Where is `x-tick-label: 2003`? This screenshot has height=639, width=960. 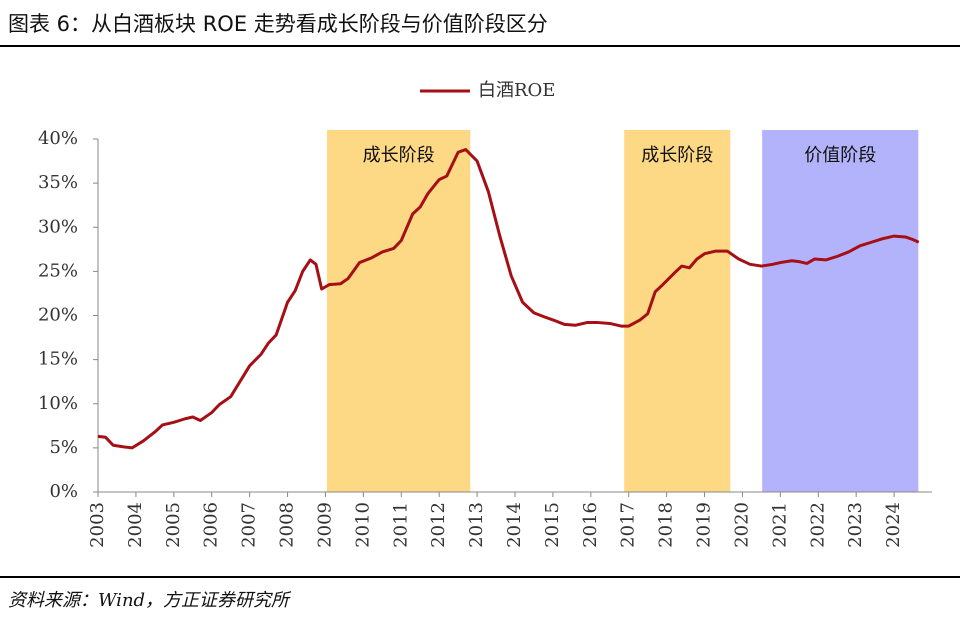
x-tick-label: 2003 is located at coordinates (97, 525).